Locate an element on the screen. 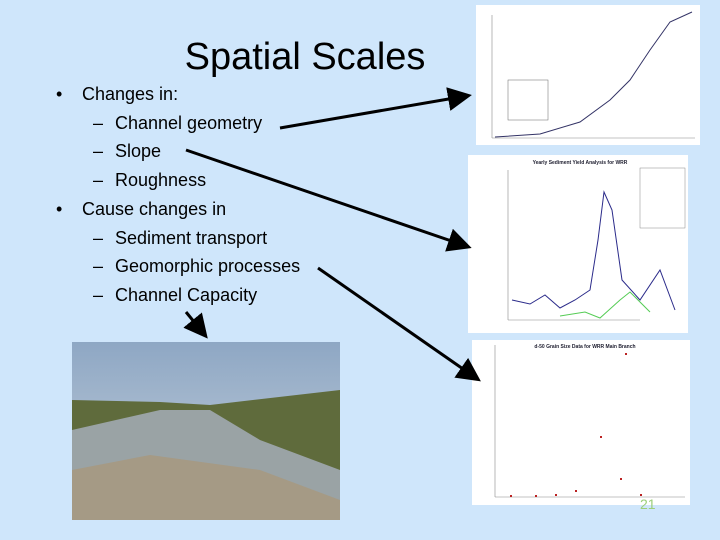 This screenshot has width=720, height=540. figure-title: Yearly Sediment Yield Analysis for WRR is located at coordinates (580, 163).